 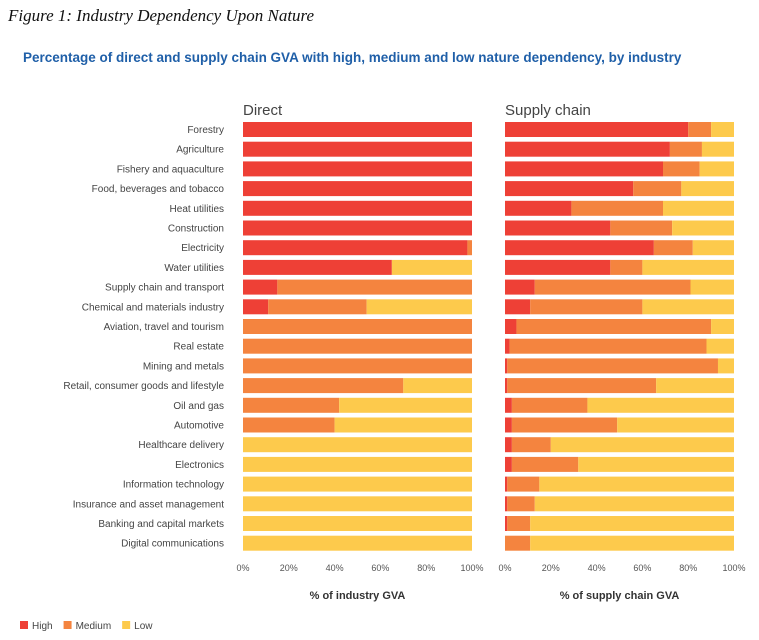 What do you see at coordinates (183, 366) in the screenshot?
I see `category-label: Mining and metals` at bounding box center [183, 366].